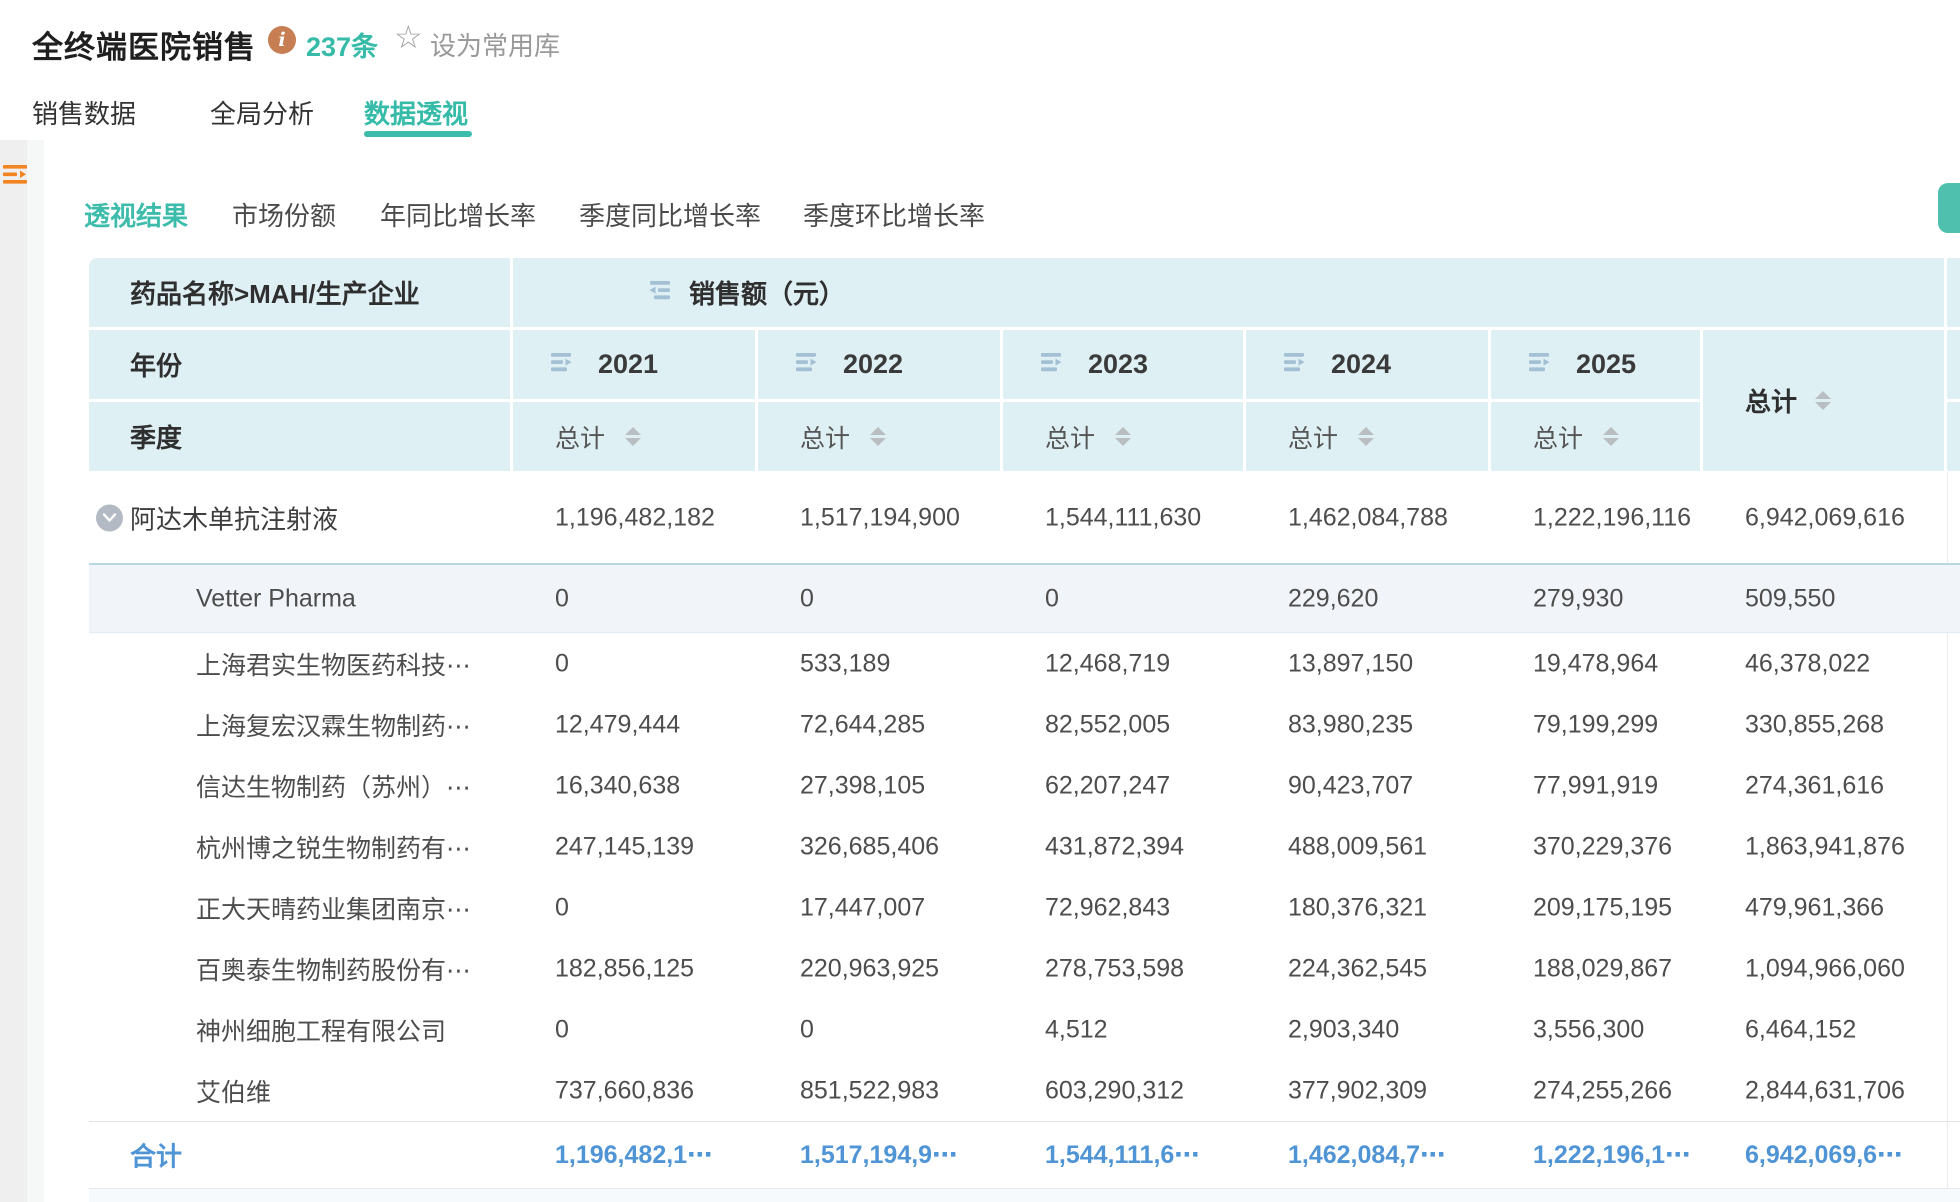 Image resolution: width=1960 pixels, height=1202 pixels. What do you see at coordinates (1815, 785) in the screenshot?
I see `cell-value: 274,361,616` at bounding box center [1815, 785].